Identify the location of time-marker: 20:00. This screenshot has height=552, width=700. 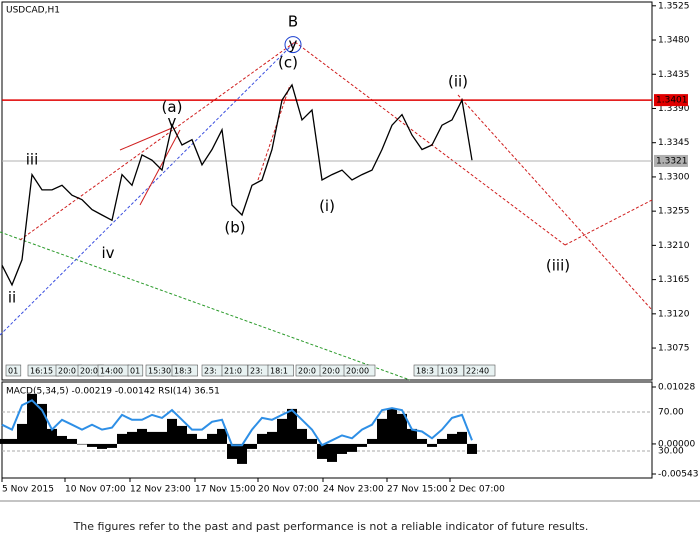
(357, 371).